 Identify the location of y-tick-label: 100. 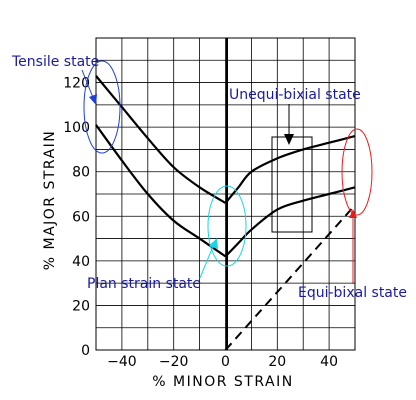
(76, 128).